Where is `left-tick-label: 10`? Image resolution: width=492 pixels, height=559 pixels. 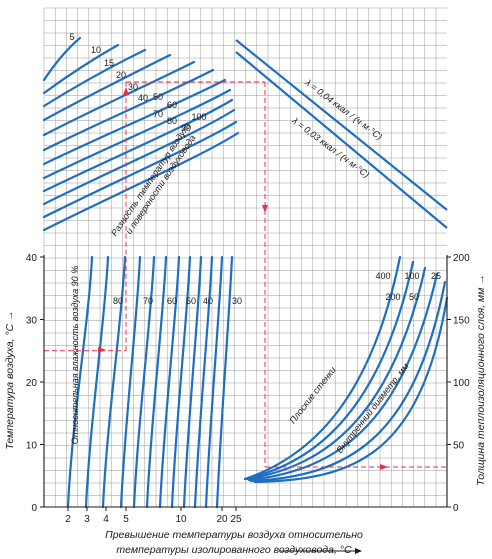 left-tick-label: 10 is located at coordinates (32, 446).